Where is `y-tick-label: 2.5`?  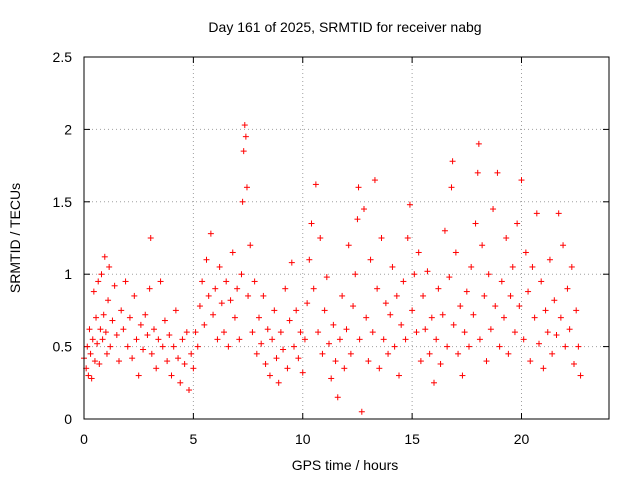
y-tick-label: 2.5 is located at coordinates (63, 57).